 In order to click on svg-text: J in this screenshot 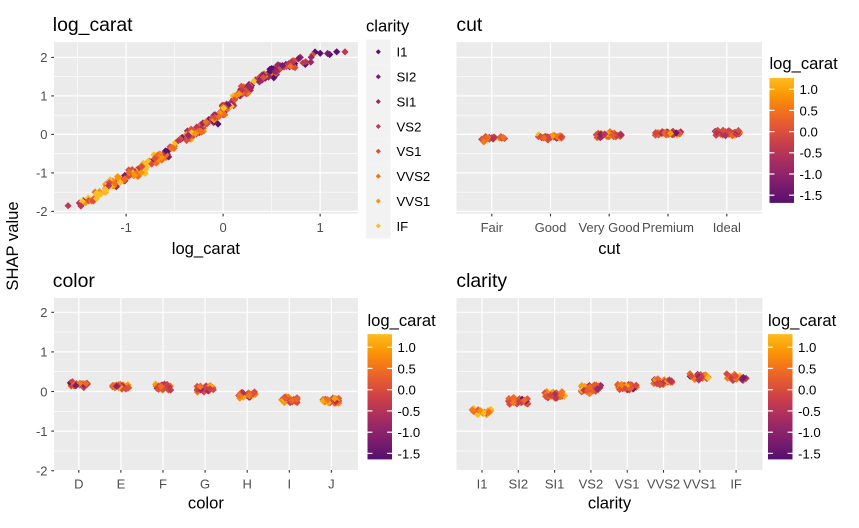, I will do `click(331, 483)`.